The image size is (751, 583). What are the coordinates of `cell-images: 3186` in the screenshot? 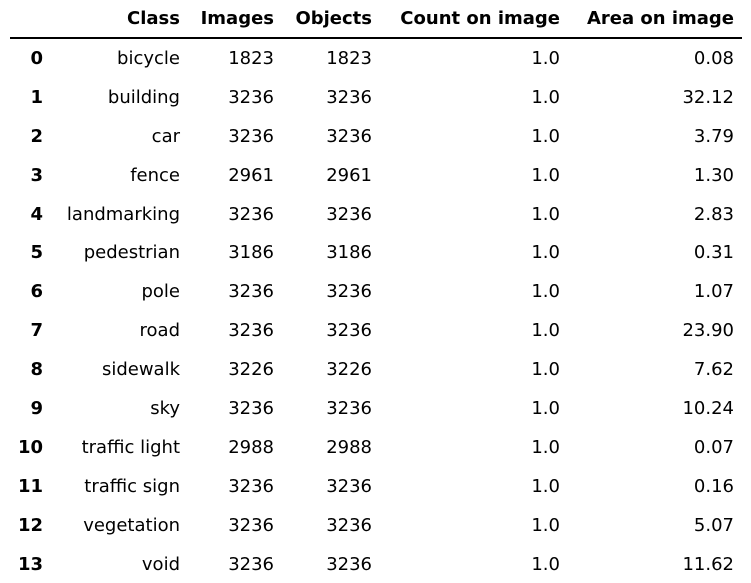 It's located at (251, 253).